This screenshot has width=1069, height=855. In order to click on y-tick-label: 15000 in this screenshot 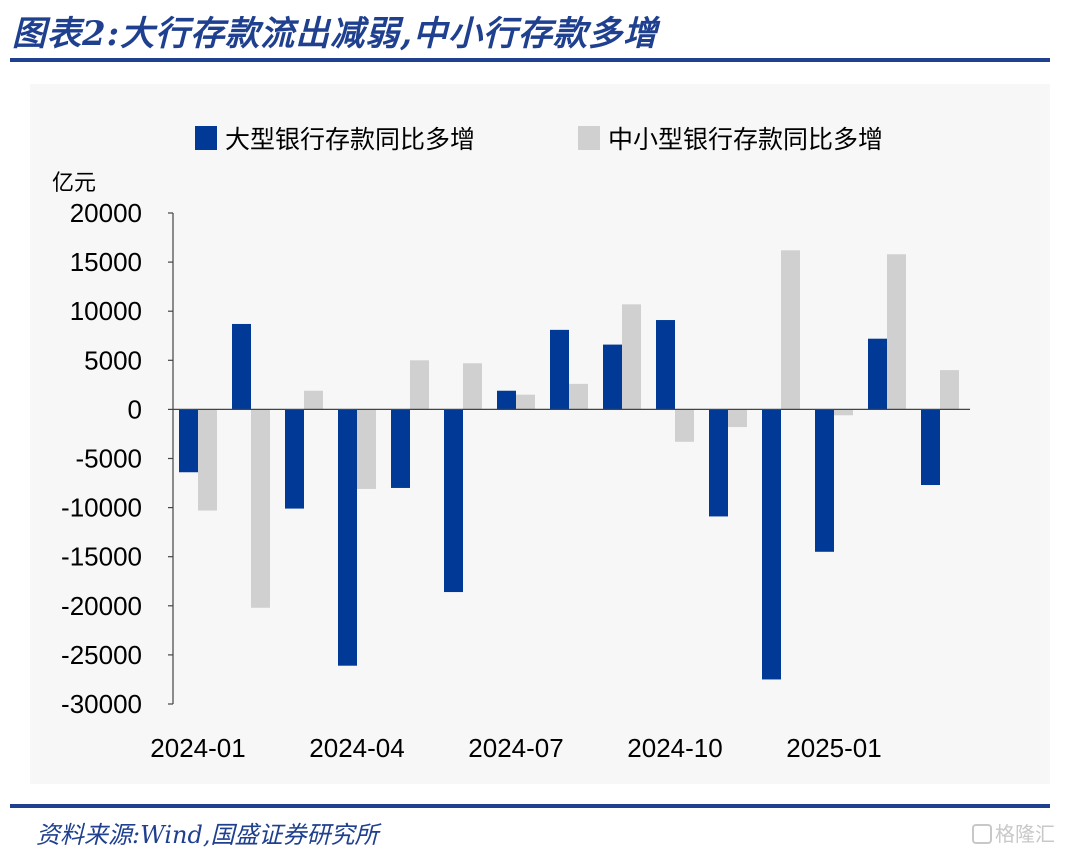, I will do `click(106, 262)`.